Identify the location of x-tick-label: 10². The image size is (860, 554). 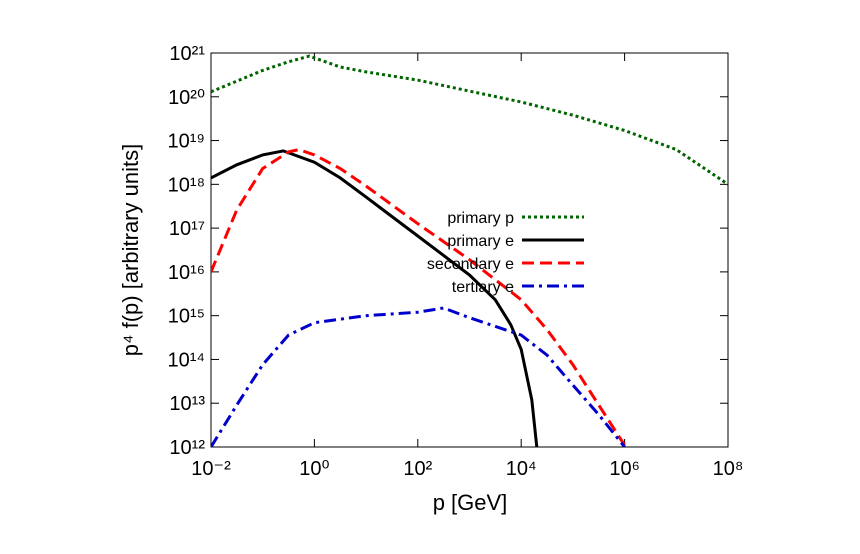
(417, 469).